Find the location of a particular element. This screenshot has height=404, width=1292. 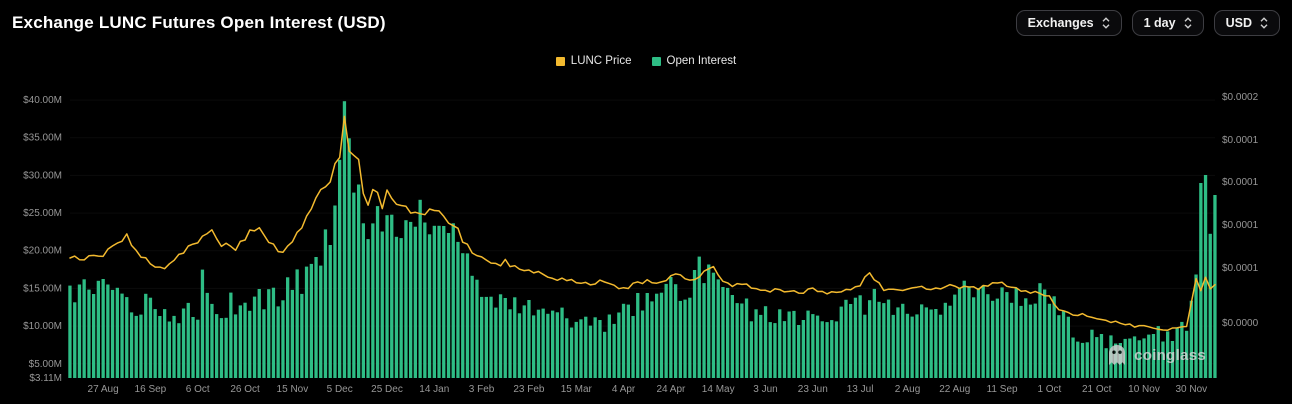

interval-select: 1 day is located at coordinates (1167, 23).